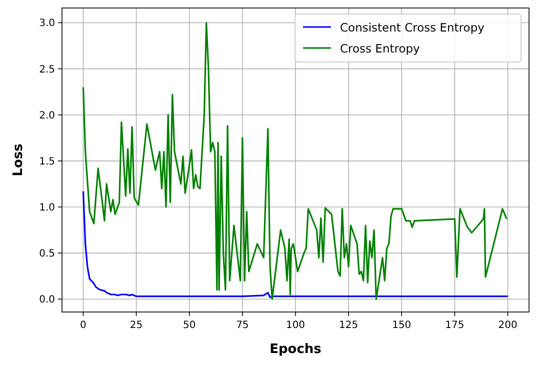 The image size is (537, 366). I want to click on x-tick-label: 100, so click(296, 325).